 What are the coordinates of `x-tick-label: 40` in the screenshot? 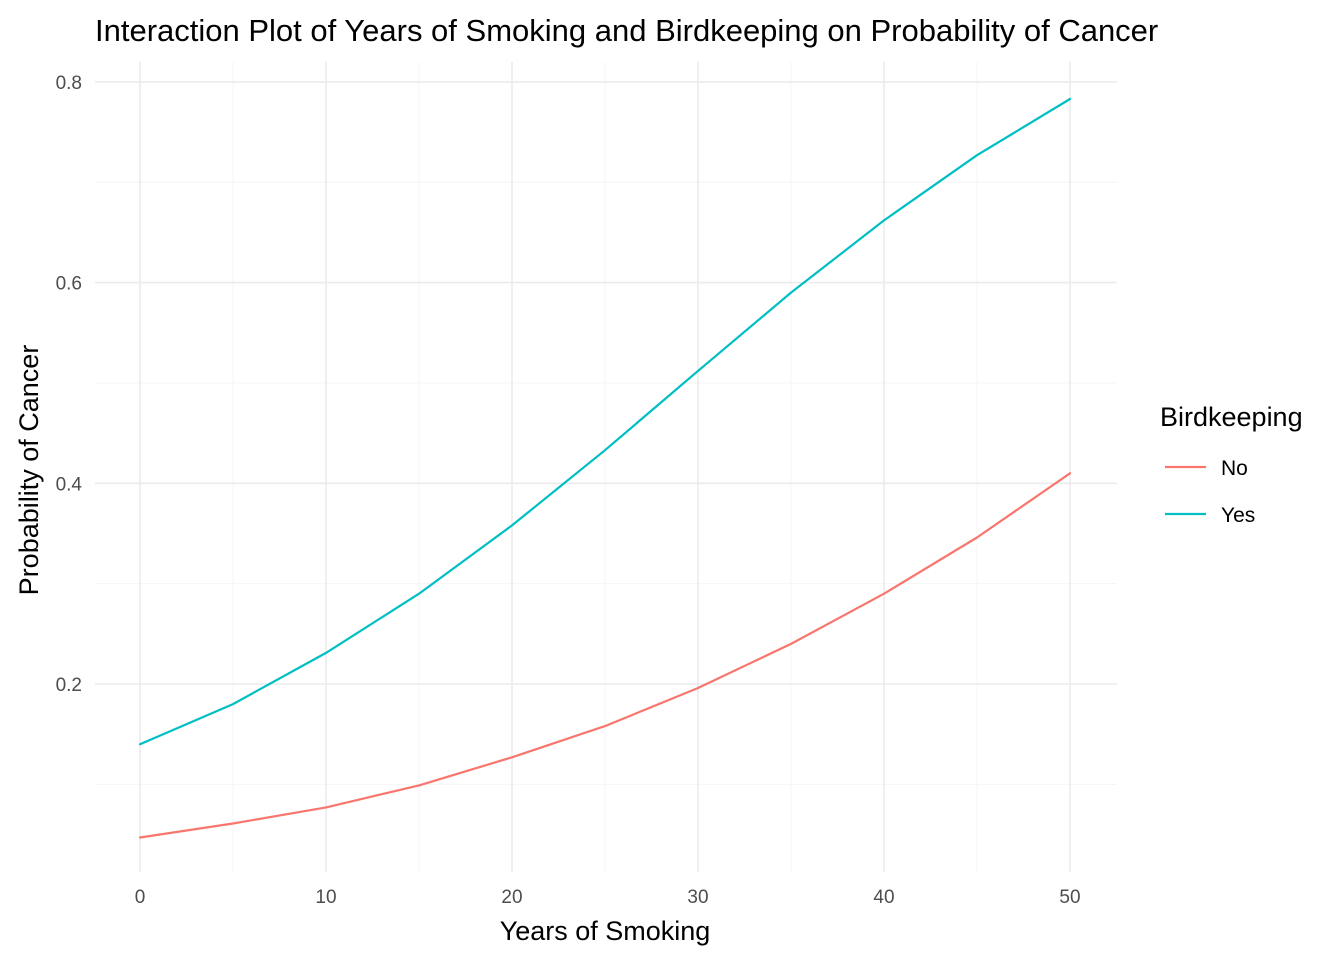 It's located at (883, 897).